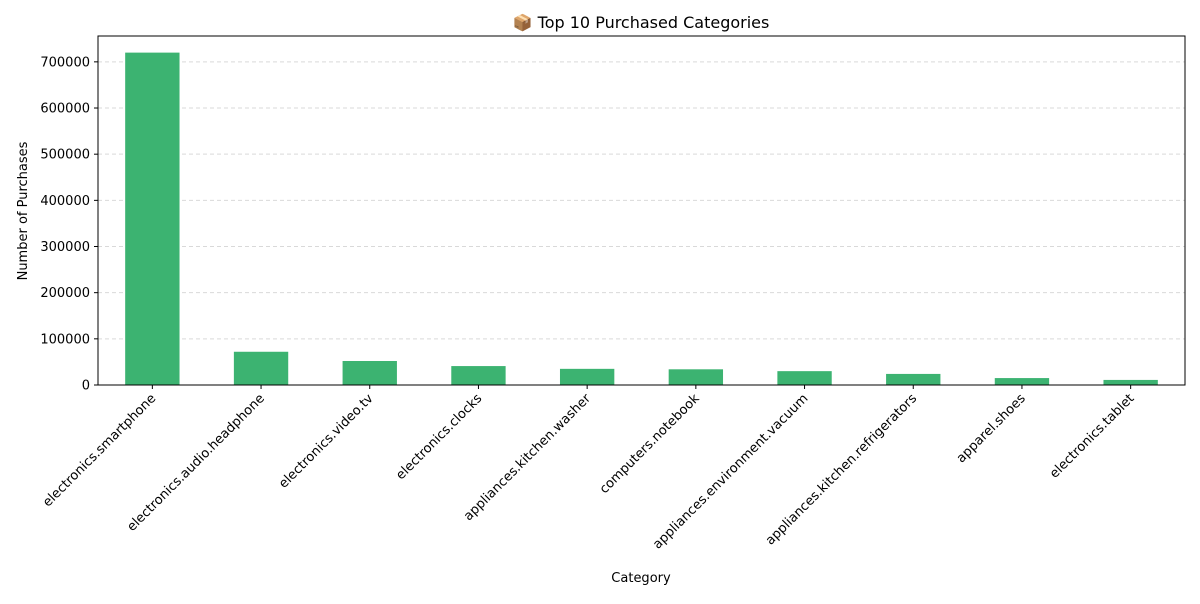  Describe the element at coordinates (696, 377) in the screenshot. I see `bar-computers-notebook` at that location.